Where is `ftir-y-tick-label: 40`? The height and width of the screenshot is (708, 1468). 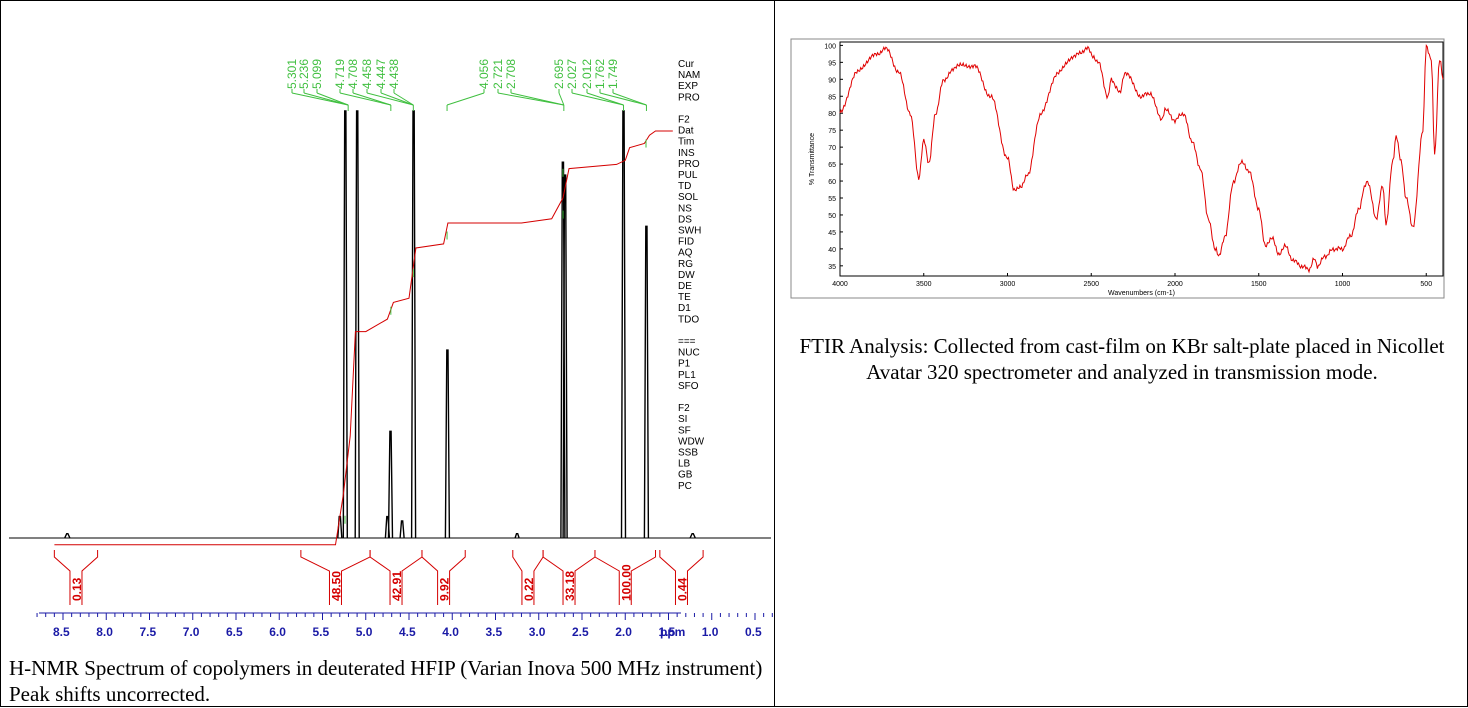 ftir-y-tick-label: 40 is located at coordinates (832, 250).